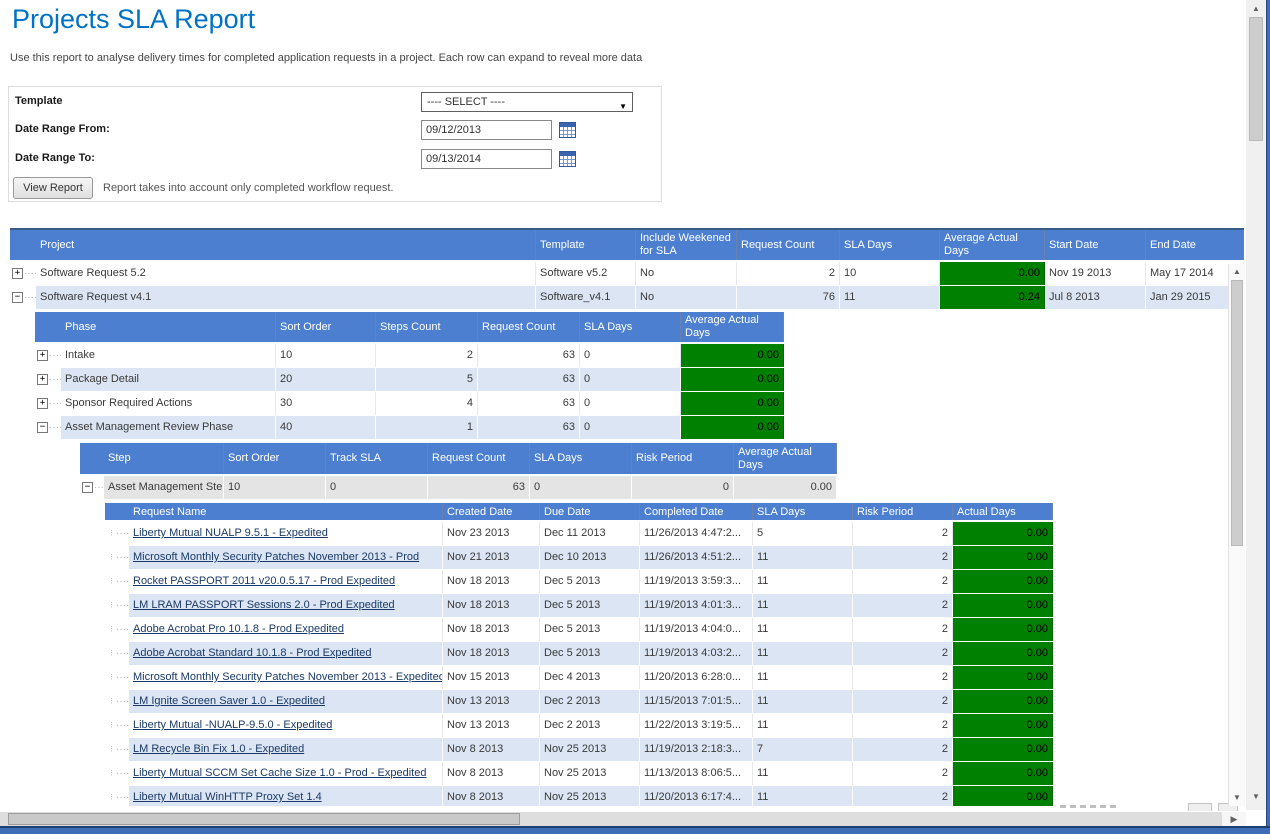 This screenshot has width=1270, height=834. Describe the element at coordinates (630, 427) in the screenshot. I see `phase-cell-sla_days: 0` at that location.